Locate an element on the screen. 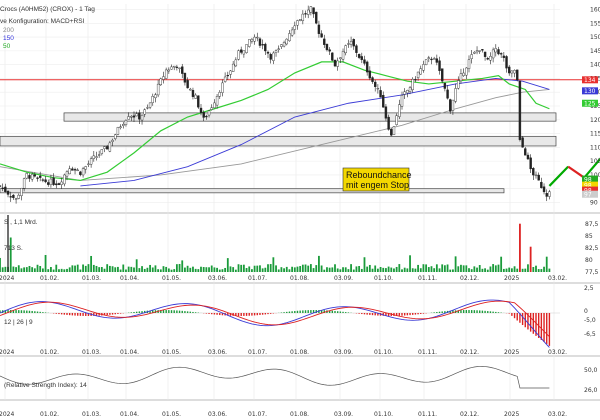 This screenshot has height=420, width=600. date-tick-label: 01.11. is located at coordinates (427, 414).